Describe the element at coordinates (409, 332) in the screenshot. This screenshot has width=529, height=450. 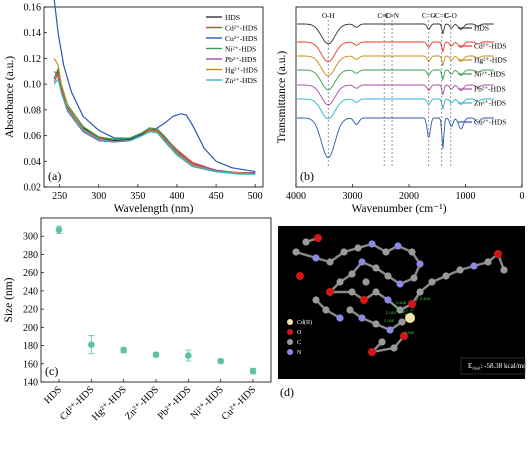
I see `bond-distance-label: 2.558` at that location.